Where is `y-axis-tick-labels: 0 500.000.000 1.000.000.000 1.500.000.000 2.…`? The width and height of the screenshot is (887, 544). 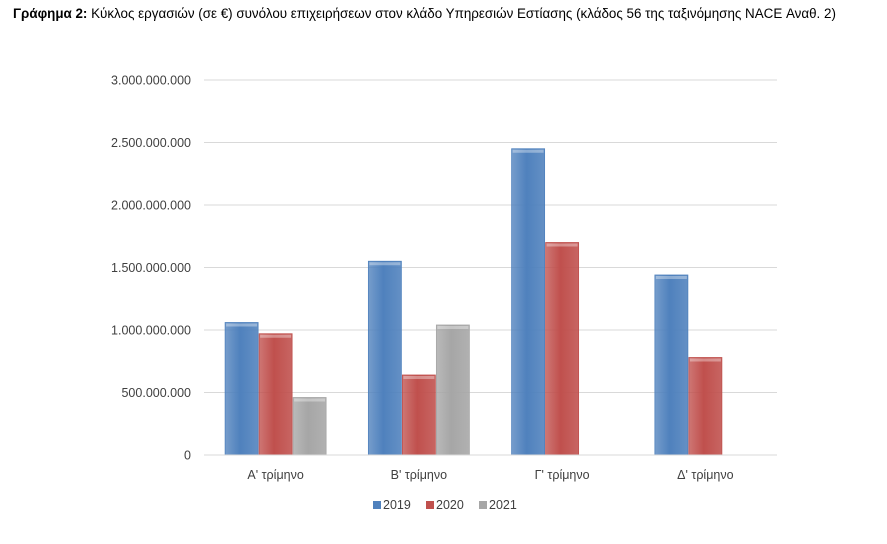
y-axis-tick-labels: 0 500.000.000 1.000.000.000 1.500.000.000 2.… is located at coordinates (151, 268).